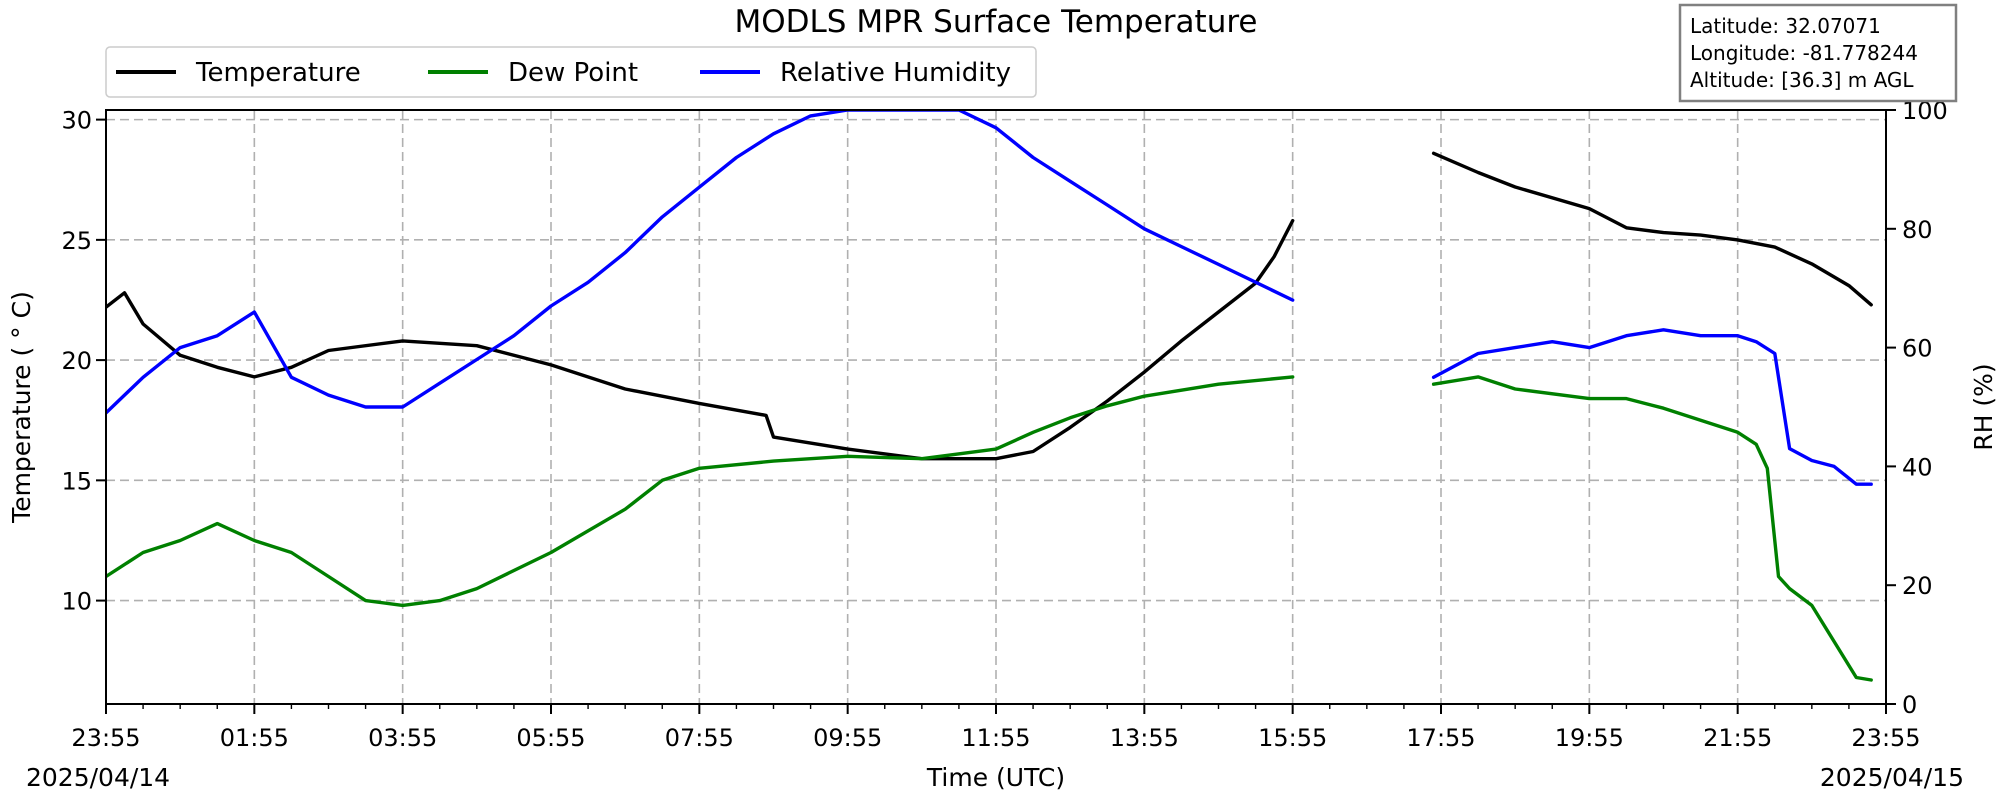 This screenshot has width=2000, height=800. Describe the element at coordinates (1652, 528) in the screenshot. I see `series-line-dew-point` at that location.